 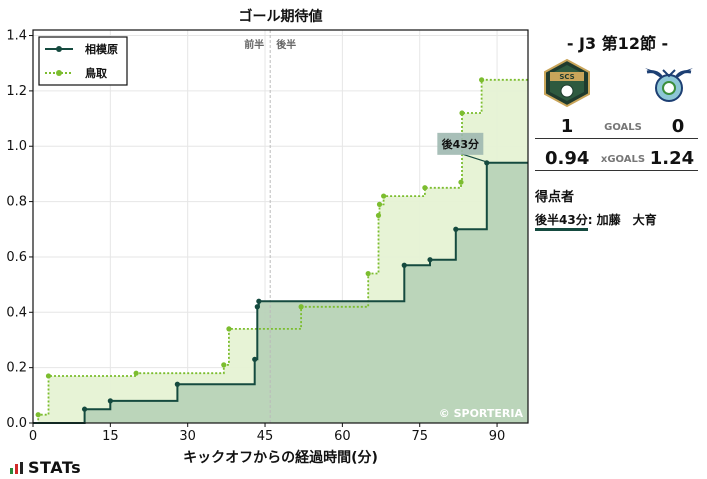 What do you see at coordinates (678, 126) in the screenshot?
I see `away-goals: 0` at bounding box center [678, 126].